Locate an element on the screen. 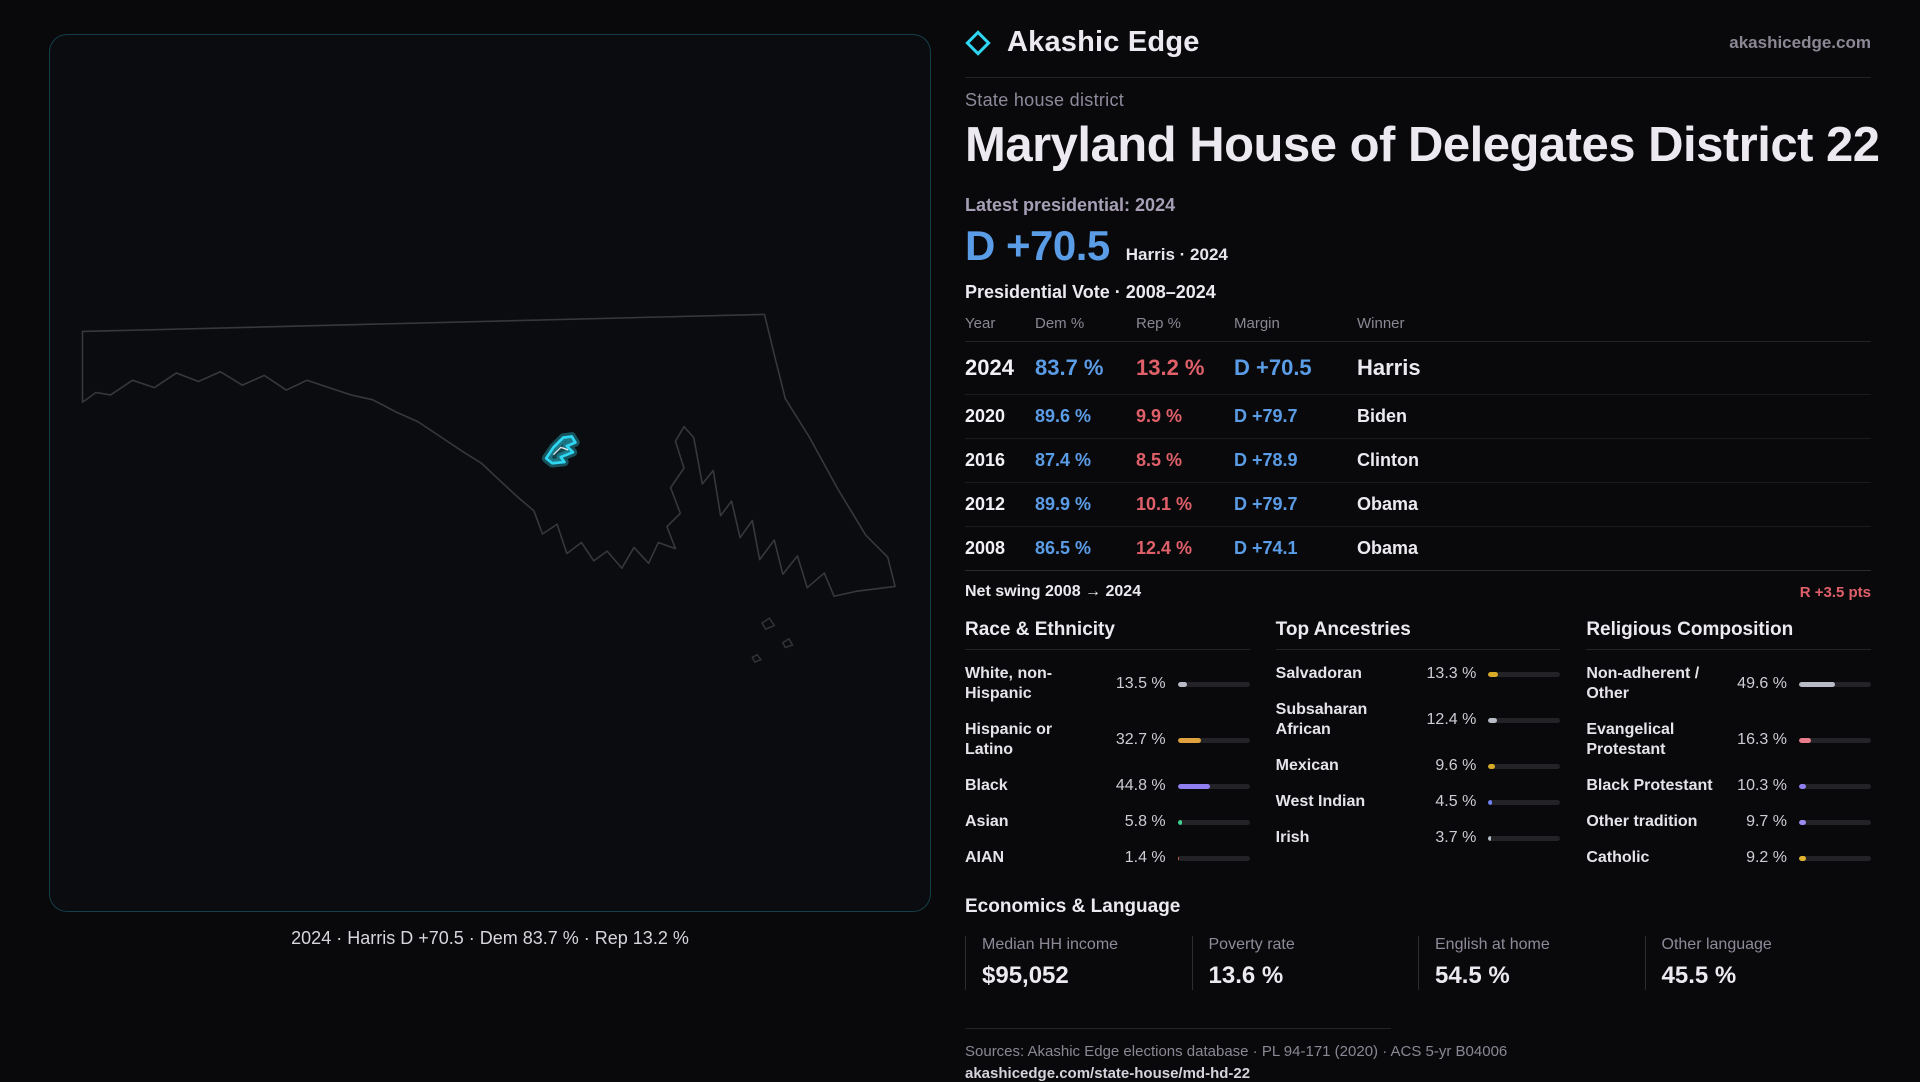 This screenshot has height=1082, width=1920. dem-cell: 83.7 % is located at coordinates (1069, 367).